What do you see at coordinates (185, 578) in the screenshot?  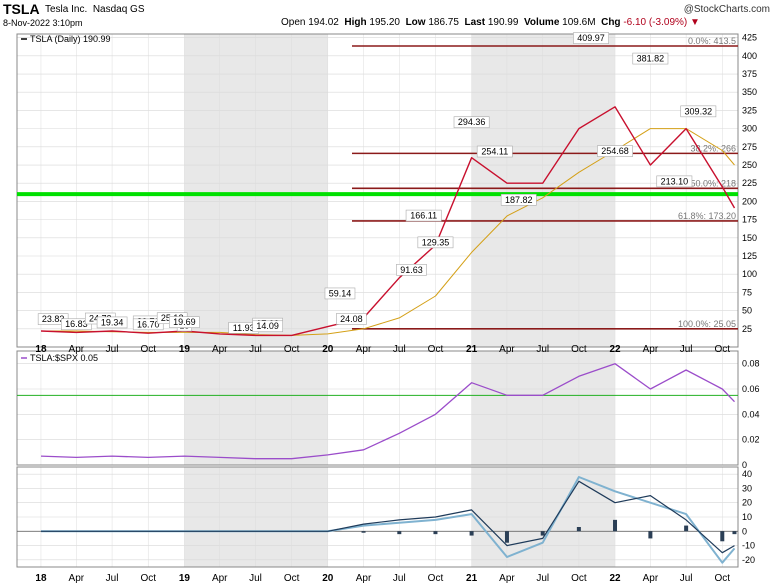 I see `x-tick-label-bottom: 19` at bounding box center [185, 578].